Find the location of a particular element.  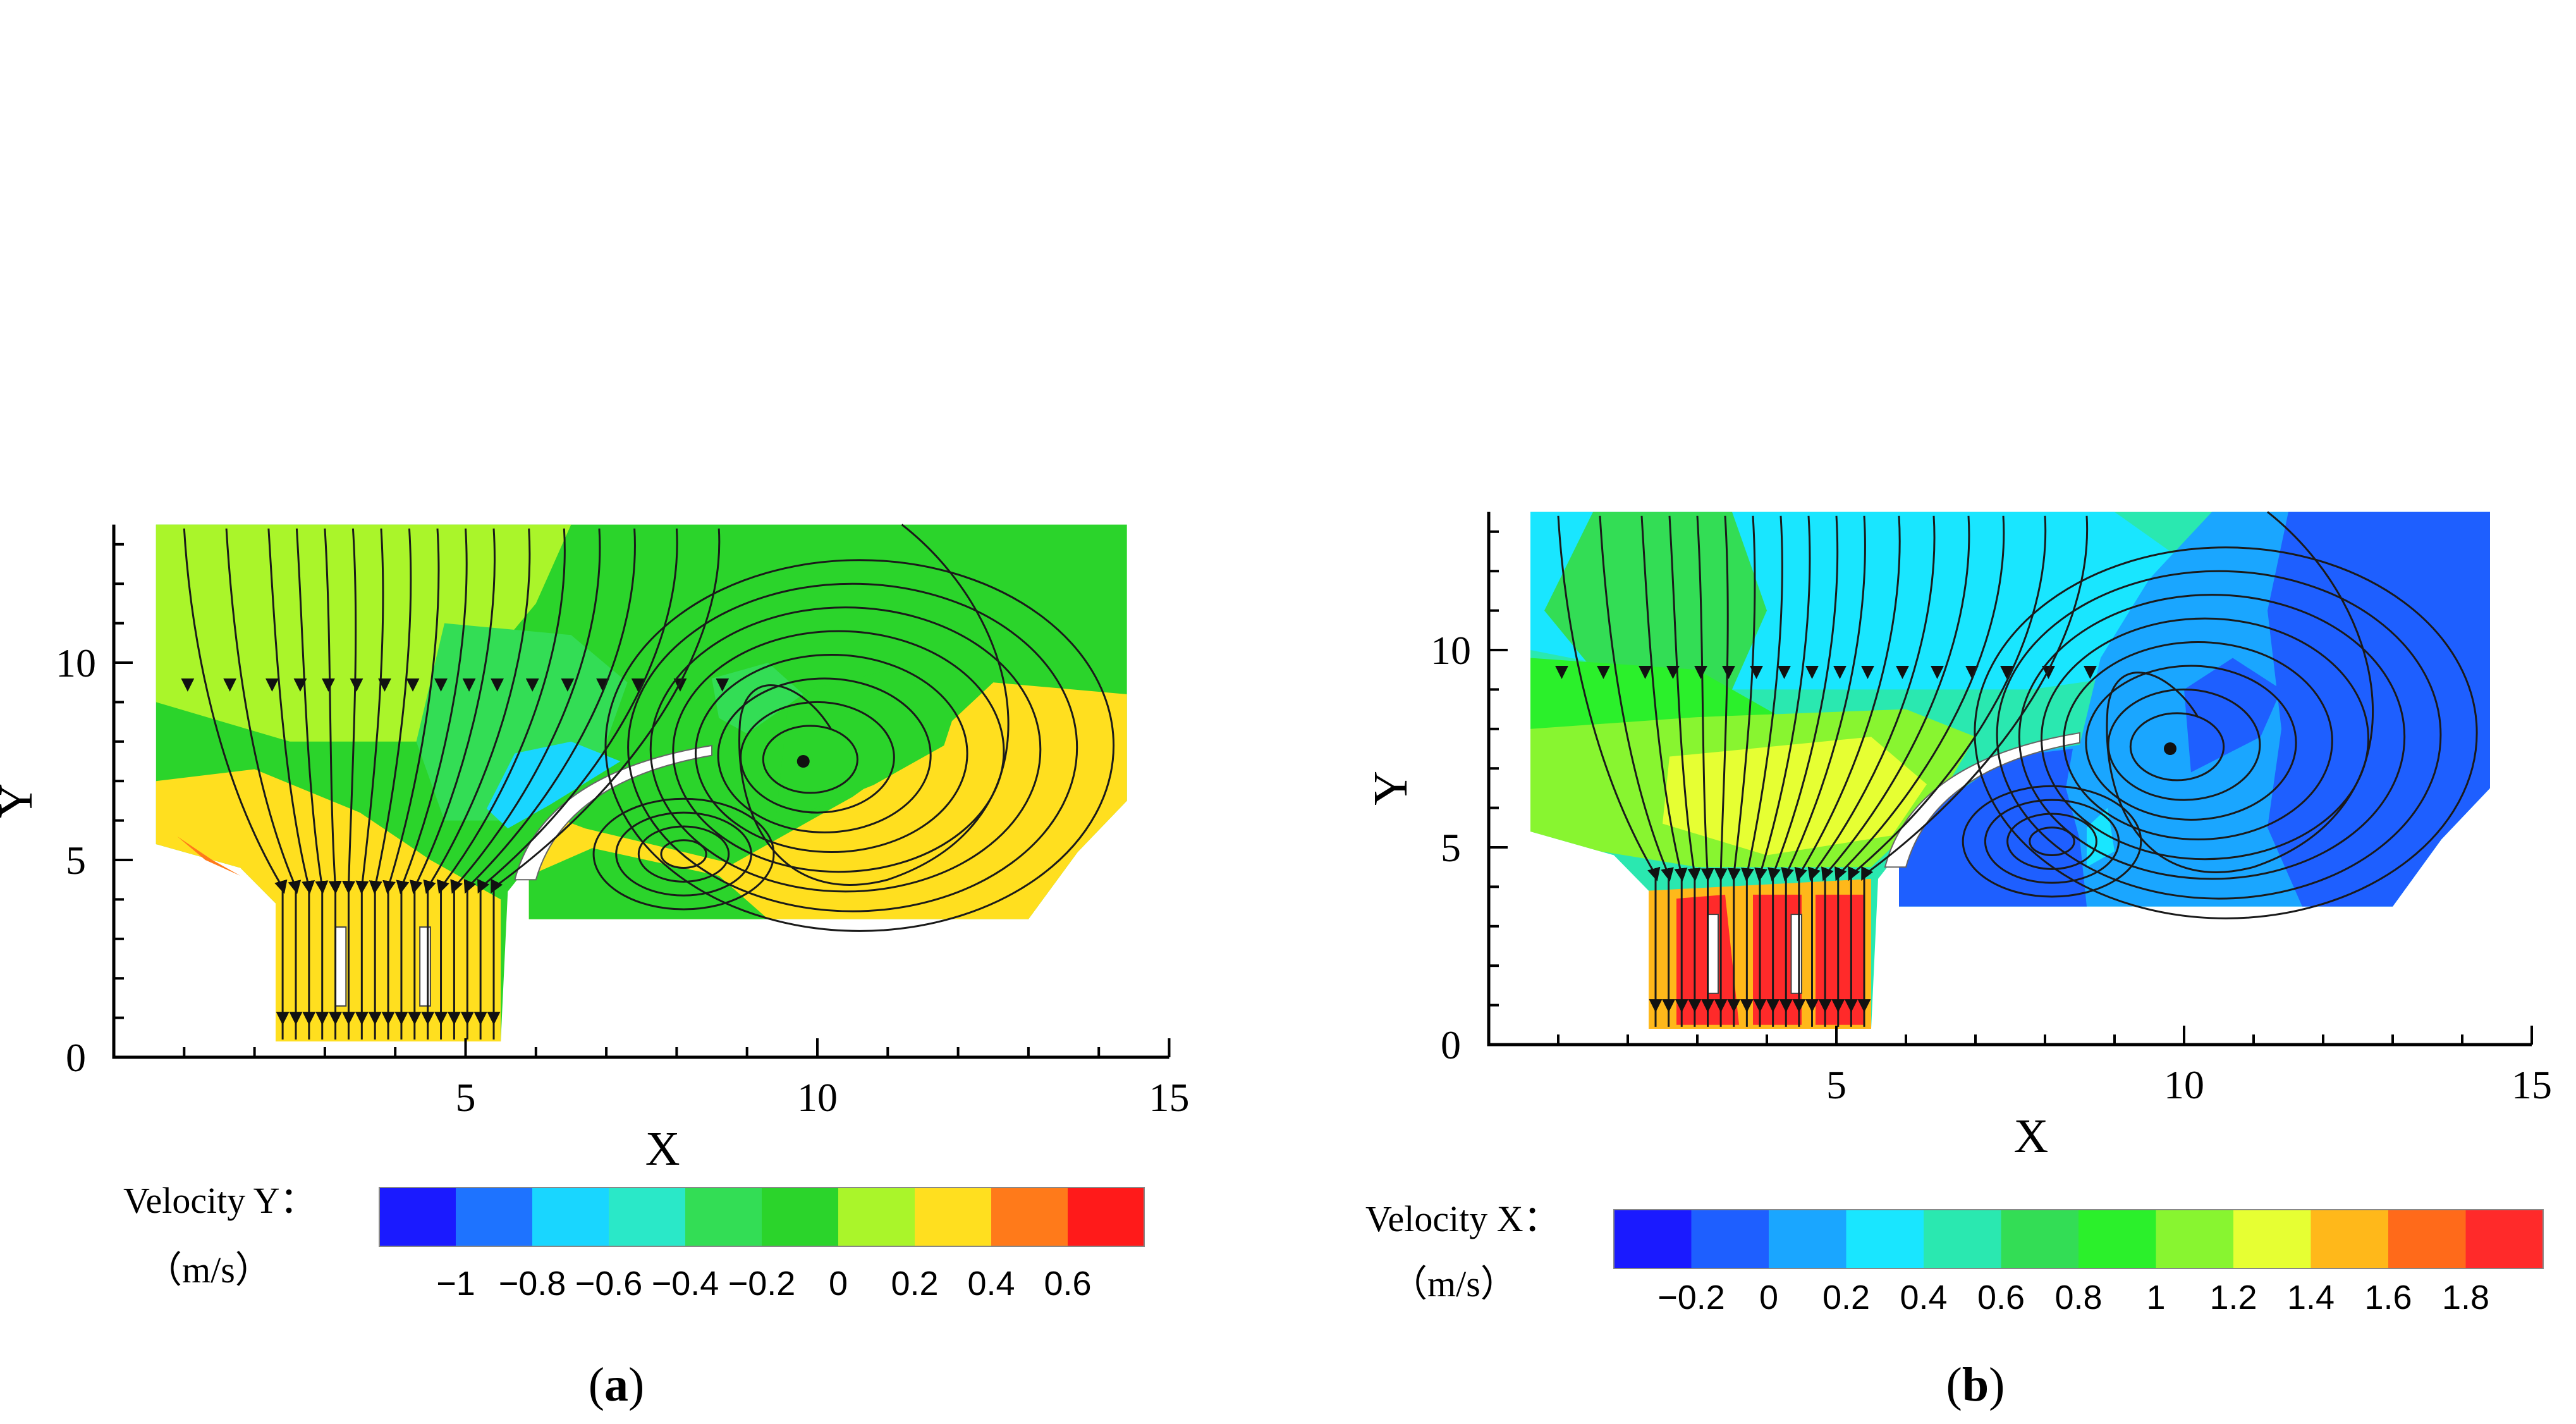

y-axis-label: Y is located at coordinates (21, 800).